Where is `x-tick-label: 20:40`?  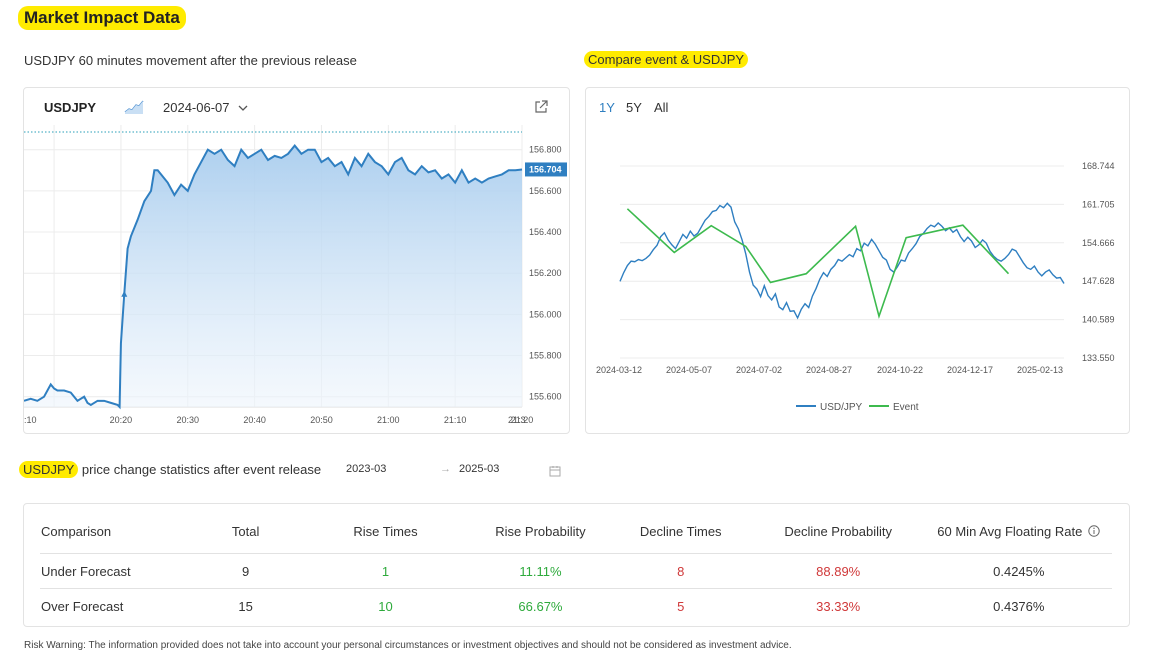
x-tick-label: 20:40 is located at coordinates (254, 420).